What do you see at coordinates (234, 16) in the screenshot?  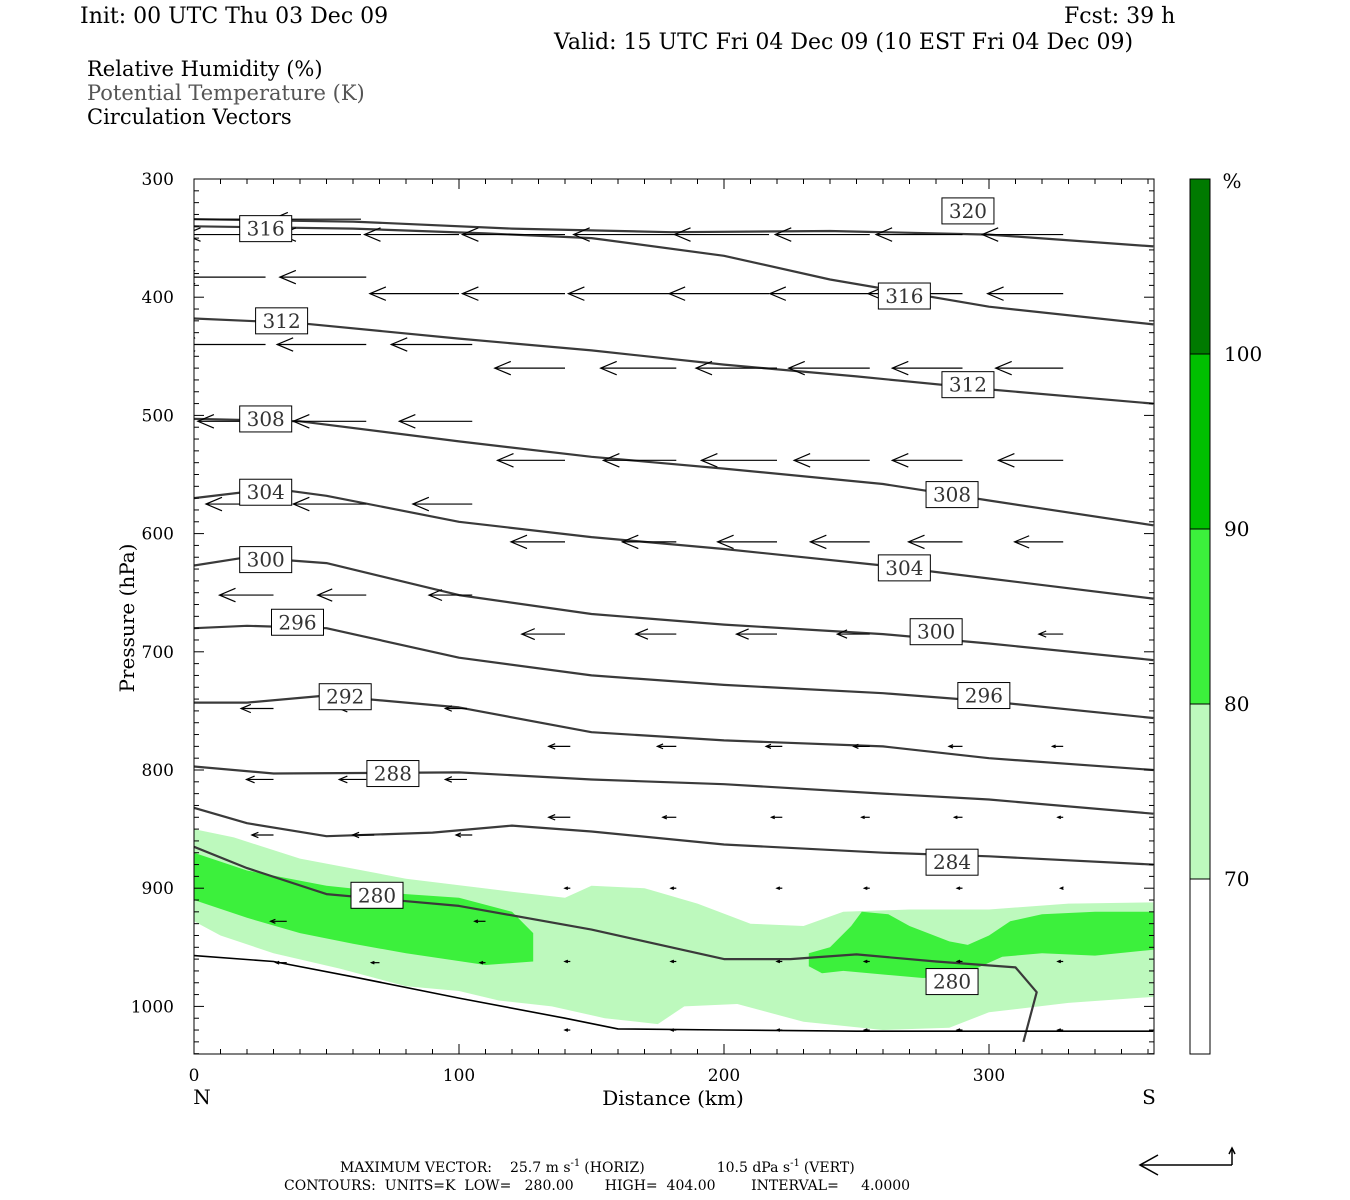 I see `init-time: Init: 00 UTC Thu 03 Dec 09` at bounding box center [234, 16].